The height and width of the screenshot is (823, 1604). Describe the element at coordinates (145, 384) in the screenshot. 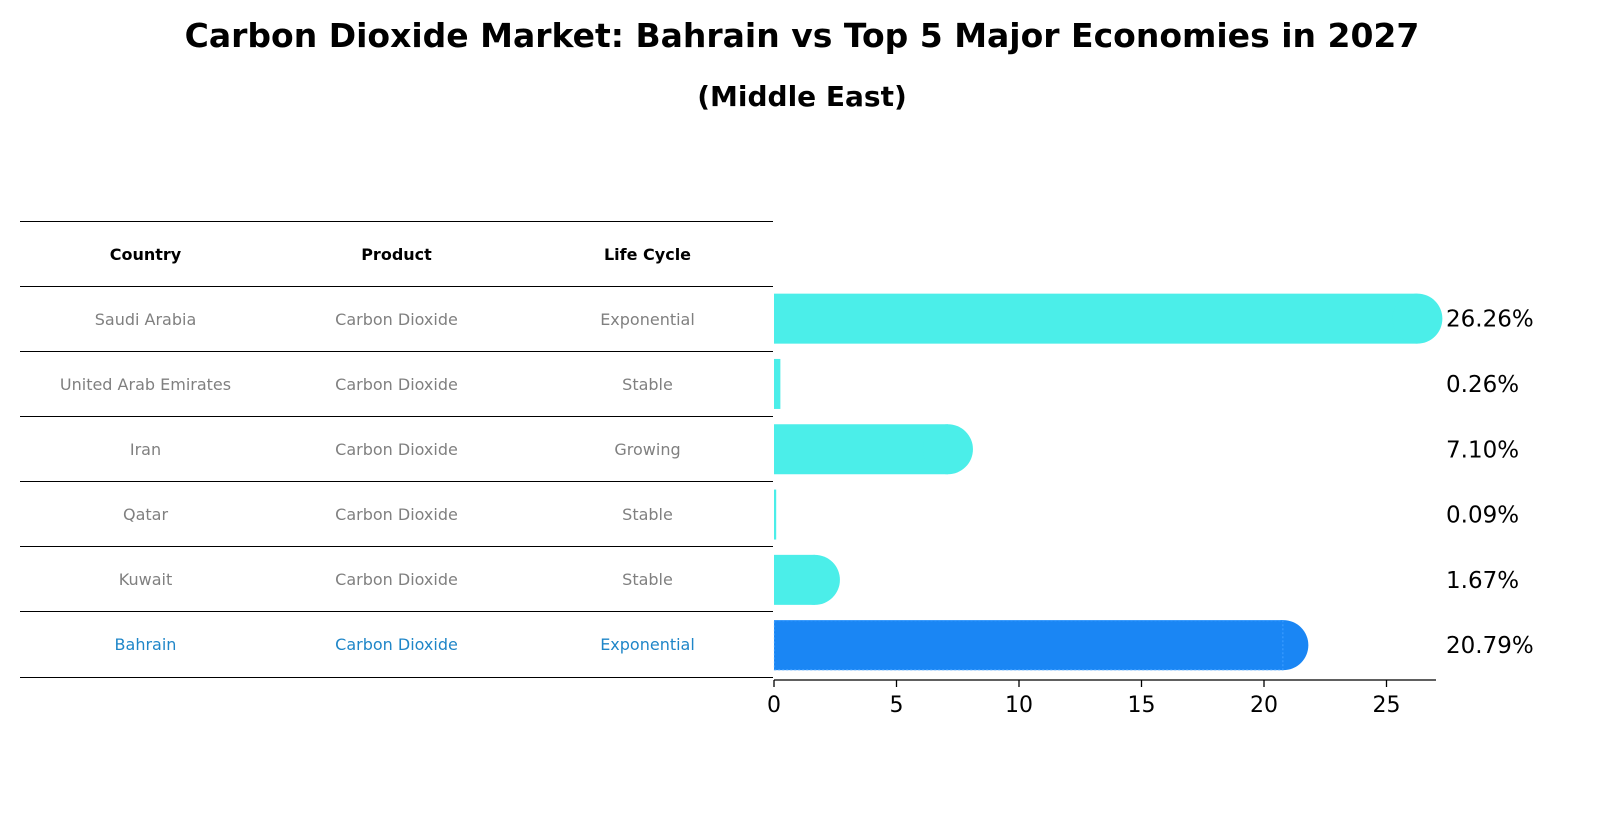

I see `country-cell: United Arab Emirates` at that location.